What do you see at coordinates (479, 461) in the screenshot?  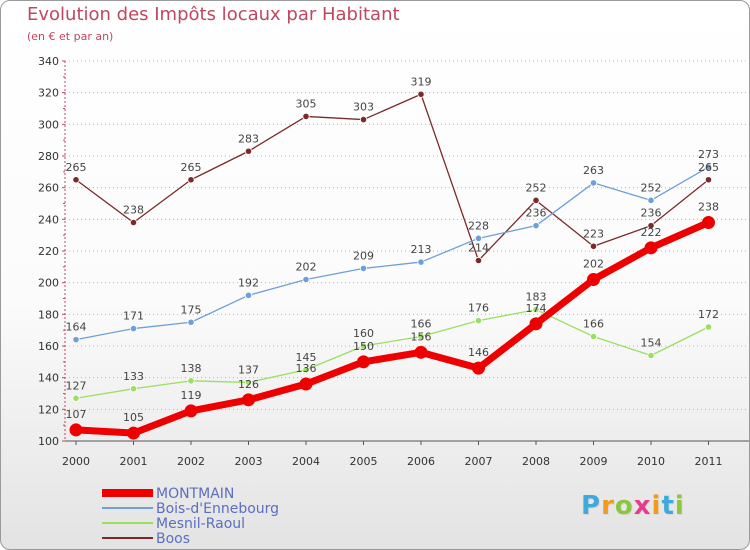 I see `x-tick-label: 2007` at bounding box center [479, 461].